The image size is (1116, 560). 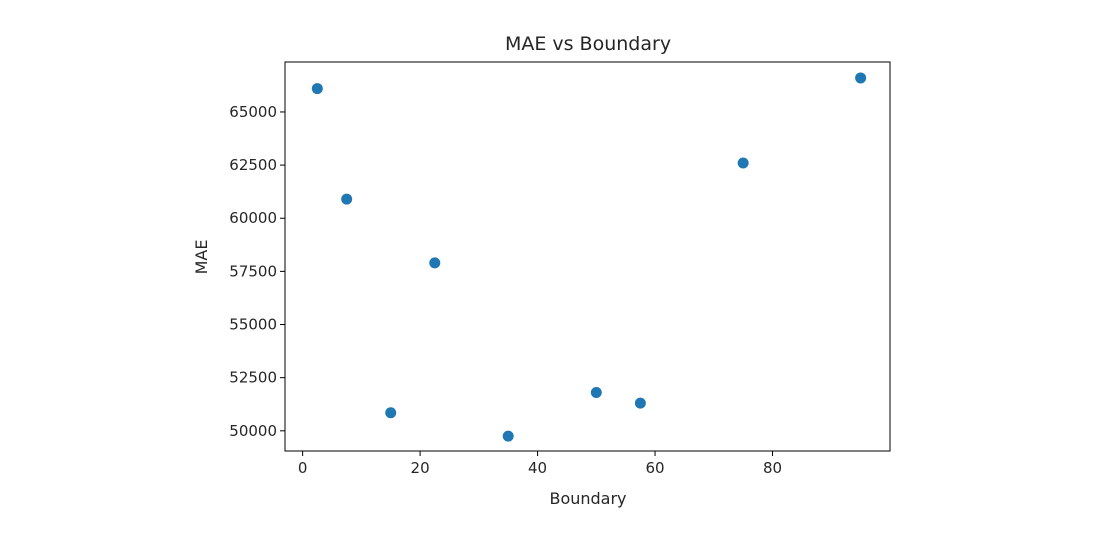 What do you see at coordinates (253, 325) in the screenshot?
I see `y-tick-label: 55000` at bounding box center [253, 325].